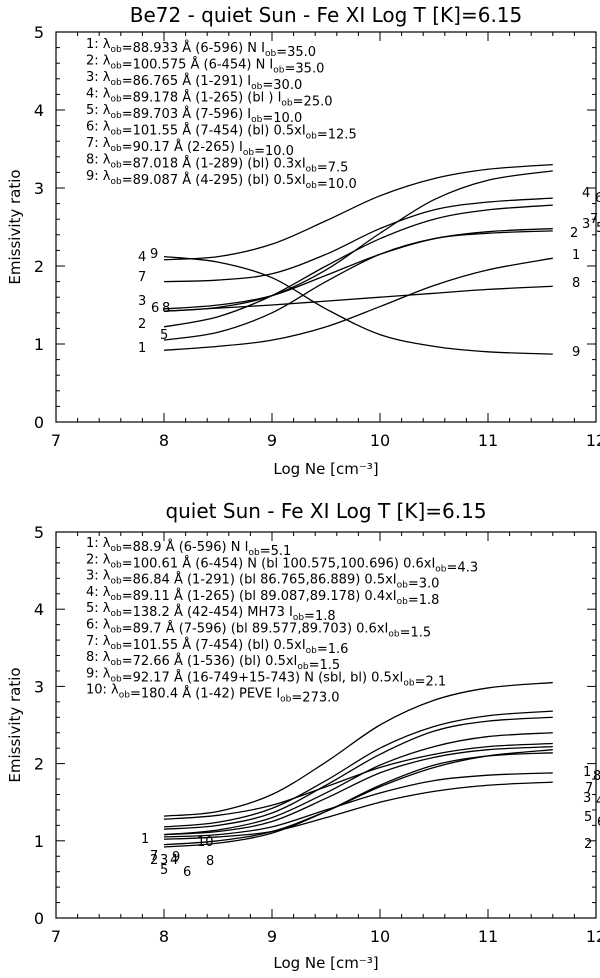 This screenshot has height=978, width=600. What do you see at coordinates (205, 65) in the screenshot?
I see `legend-entry: 2: λob=100.575 Å (6-454) N Iob=35.0` at bounding box center [205, 65].